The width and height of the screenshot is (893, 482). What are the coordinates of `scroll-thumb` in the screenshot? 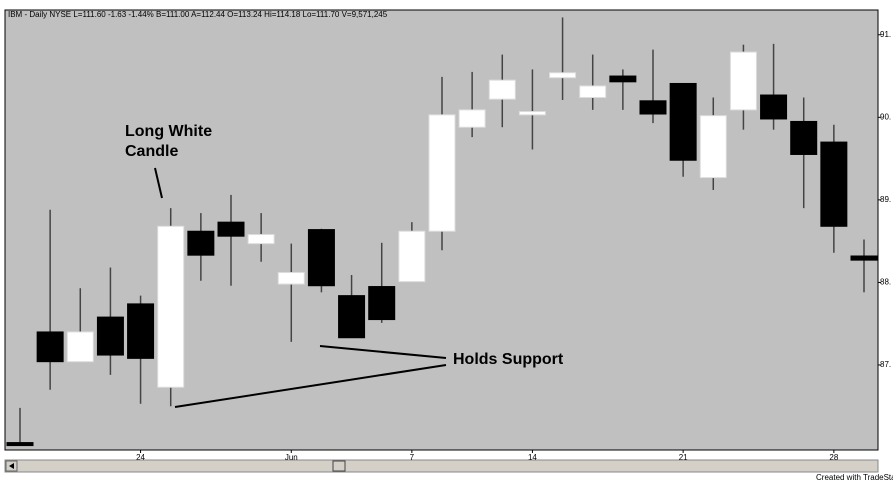 It's located at (339, 466).